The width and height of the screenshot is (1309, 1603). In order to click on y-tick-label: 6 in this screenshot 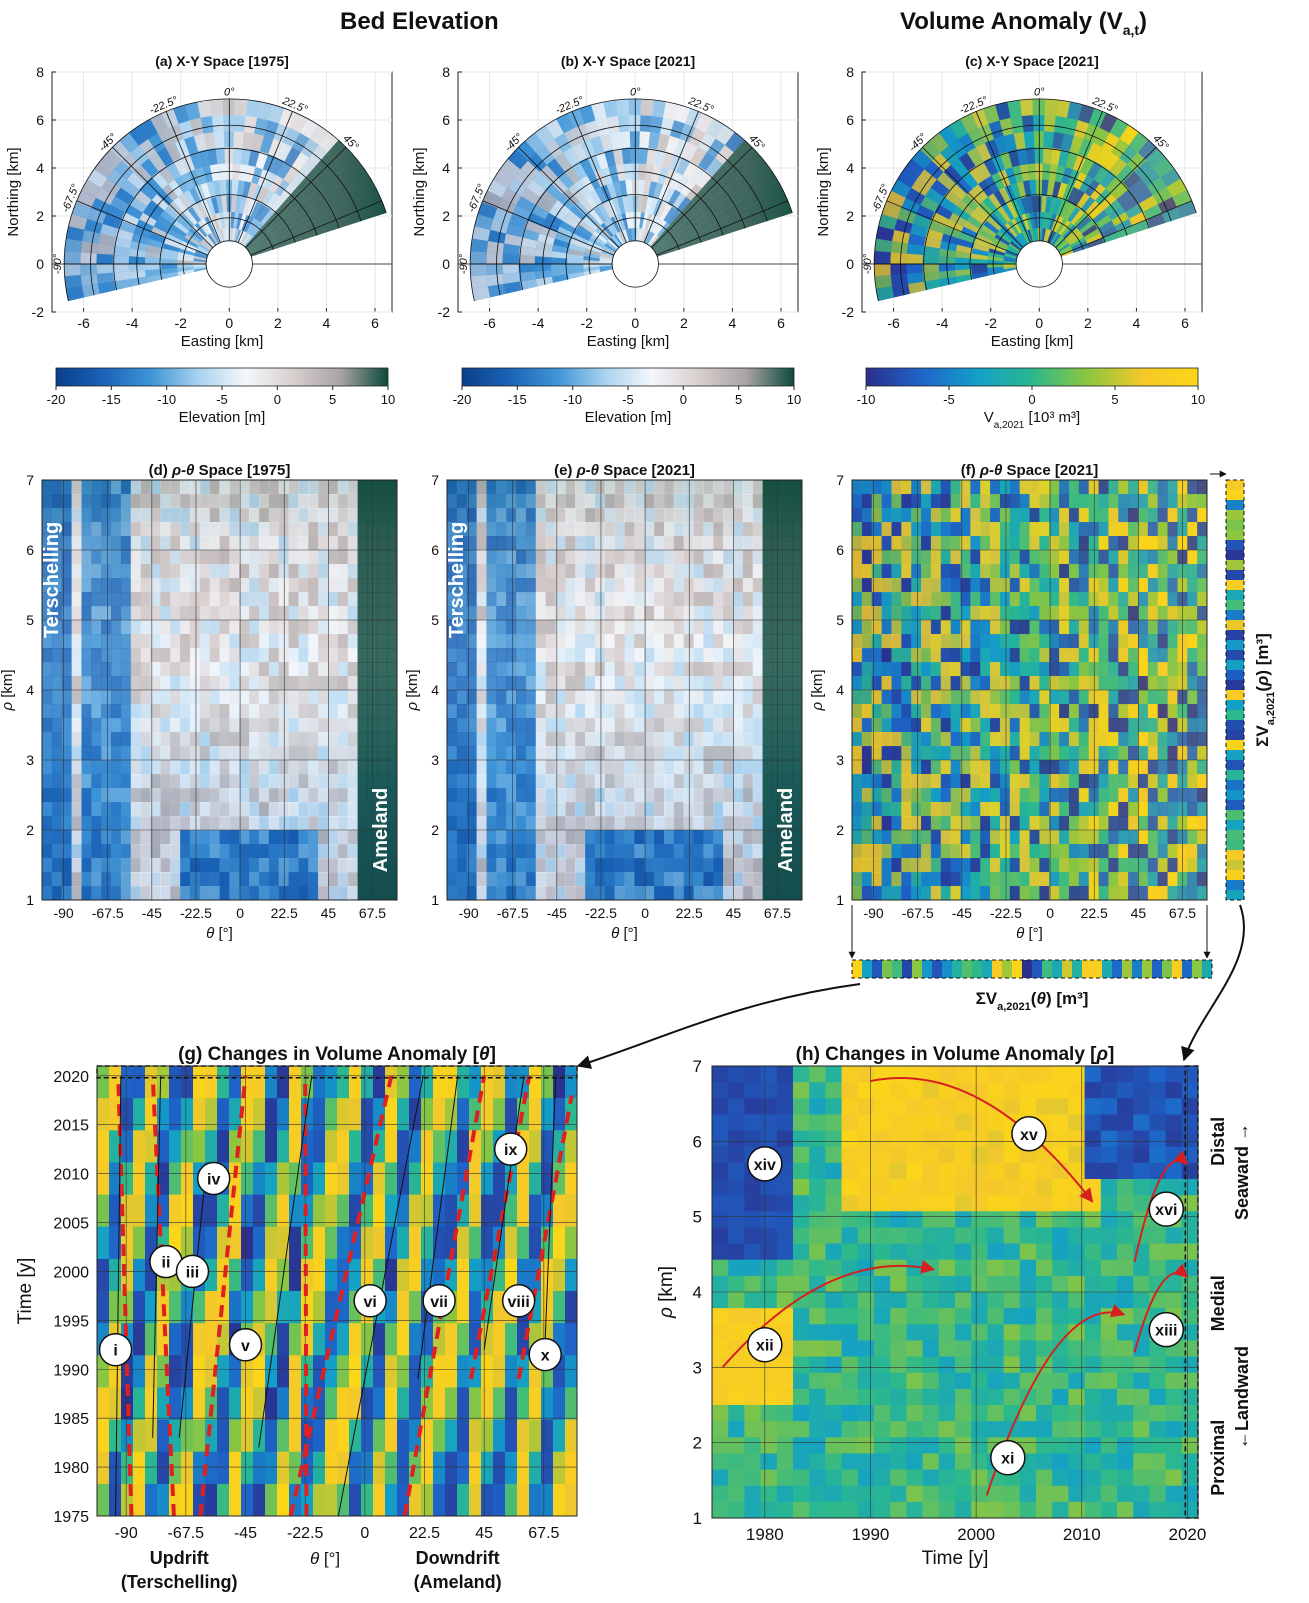, I will do `click(840, 550)`.